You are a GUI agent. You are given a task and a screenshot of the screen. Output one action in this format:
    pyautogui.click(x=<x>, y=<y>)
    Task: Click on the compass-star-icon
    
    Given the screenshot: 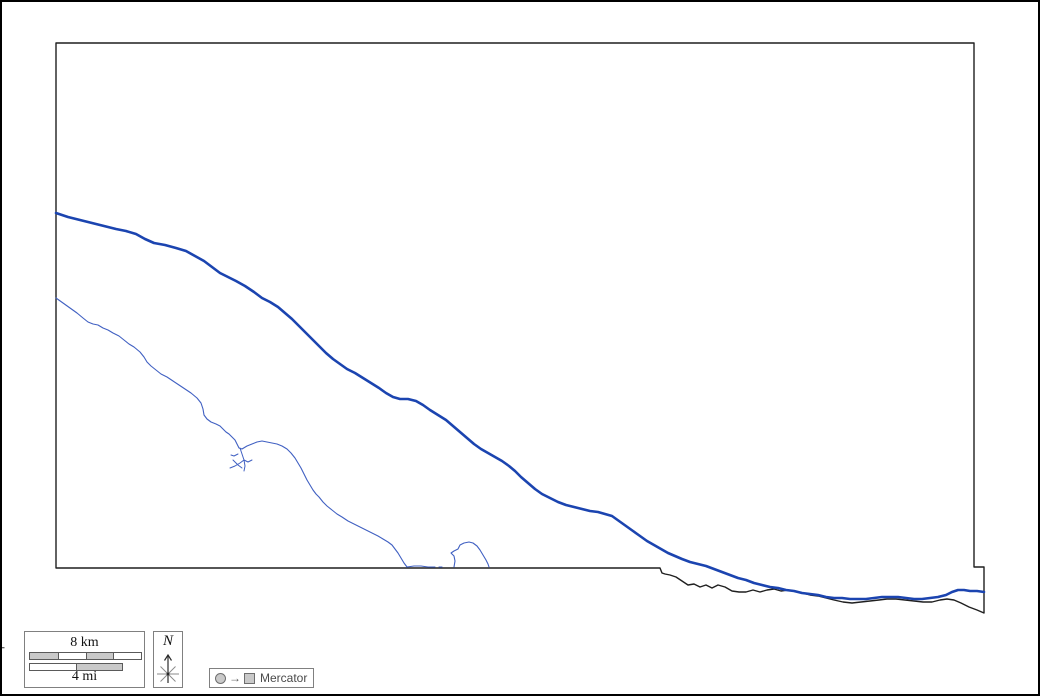 What is the action you would take?
    pyautogui.click(x=168, y=668)
    